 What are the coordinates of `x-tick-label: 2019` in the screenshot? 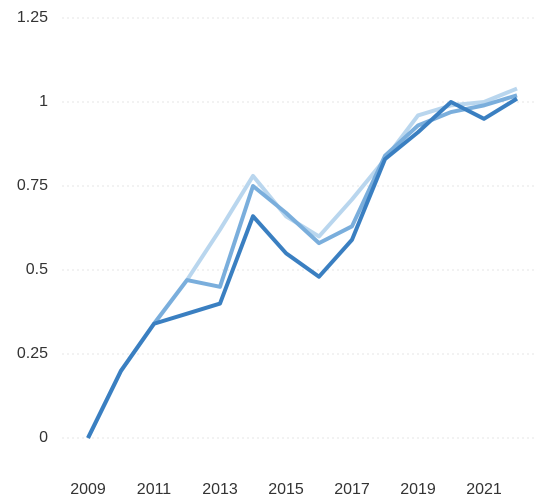 It's located at (418, 489).